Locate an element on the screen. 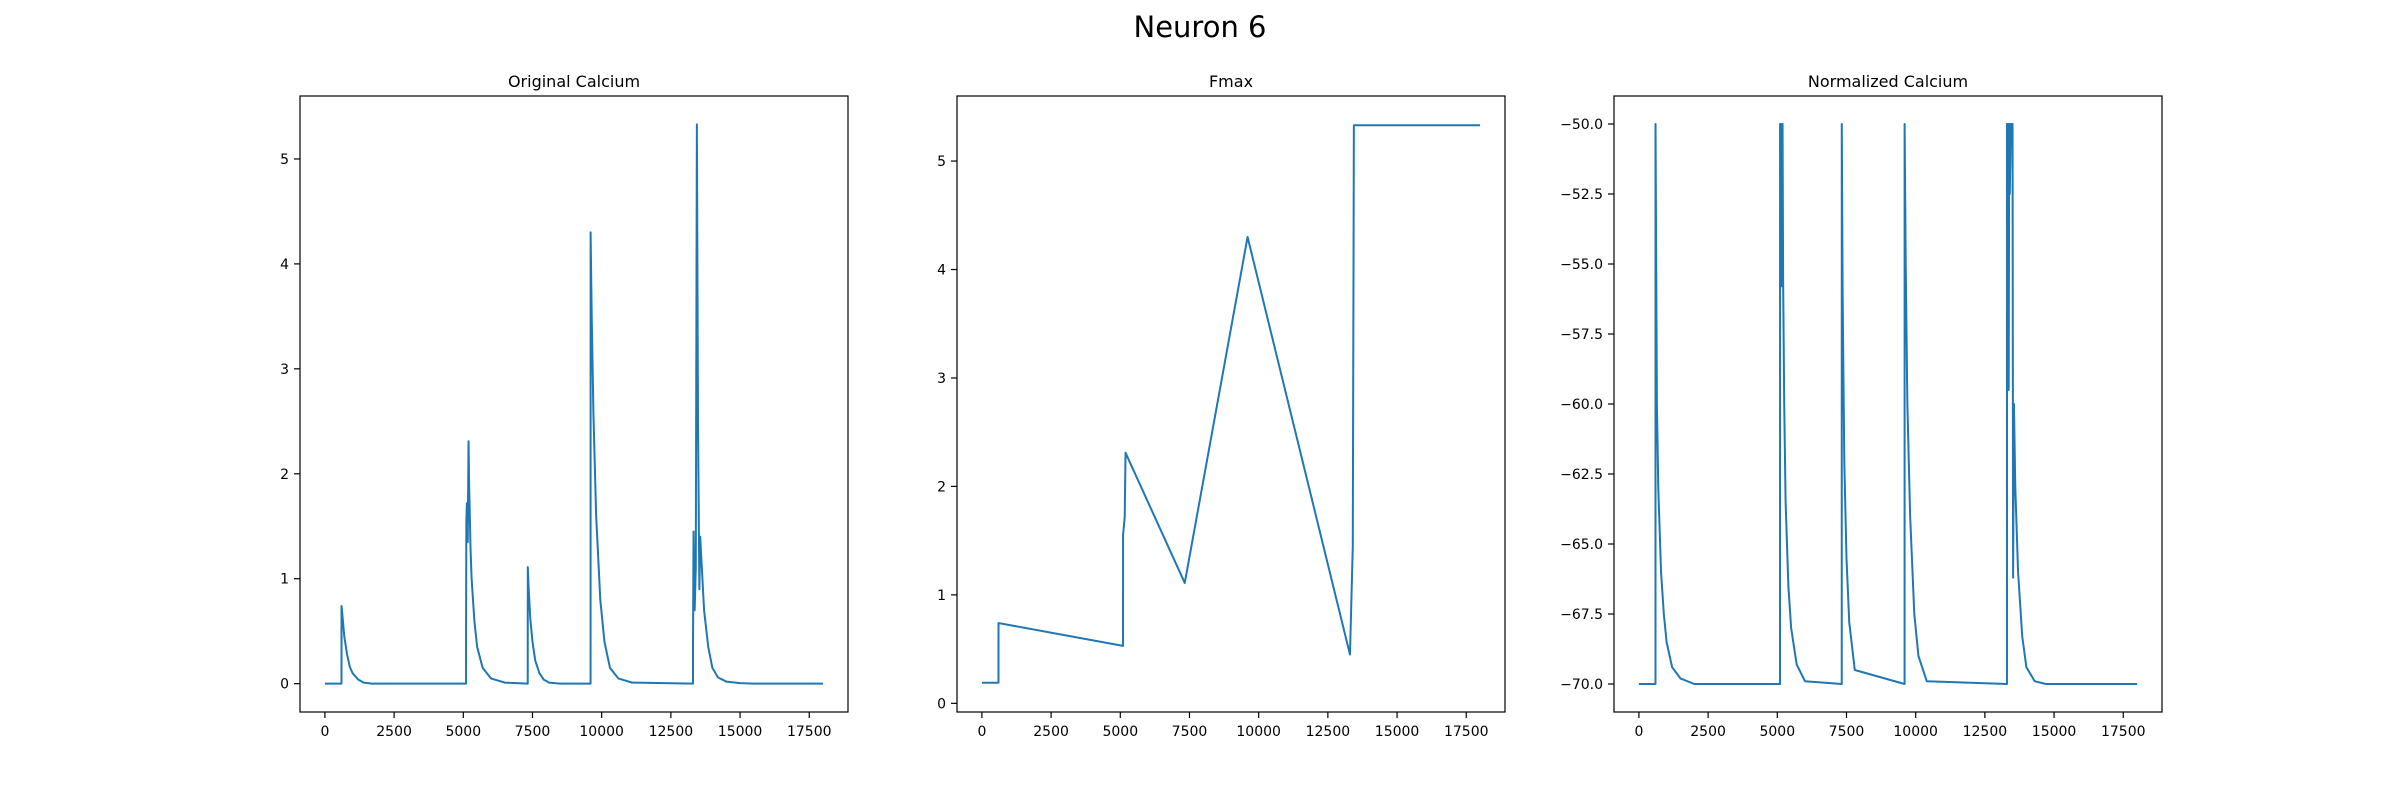  series-line-fmax is located at coordinates (1231, 404).